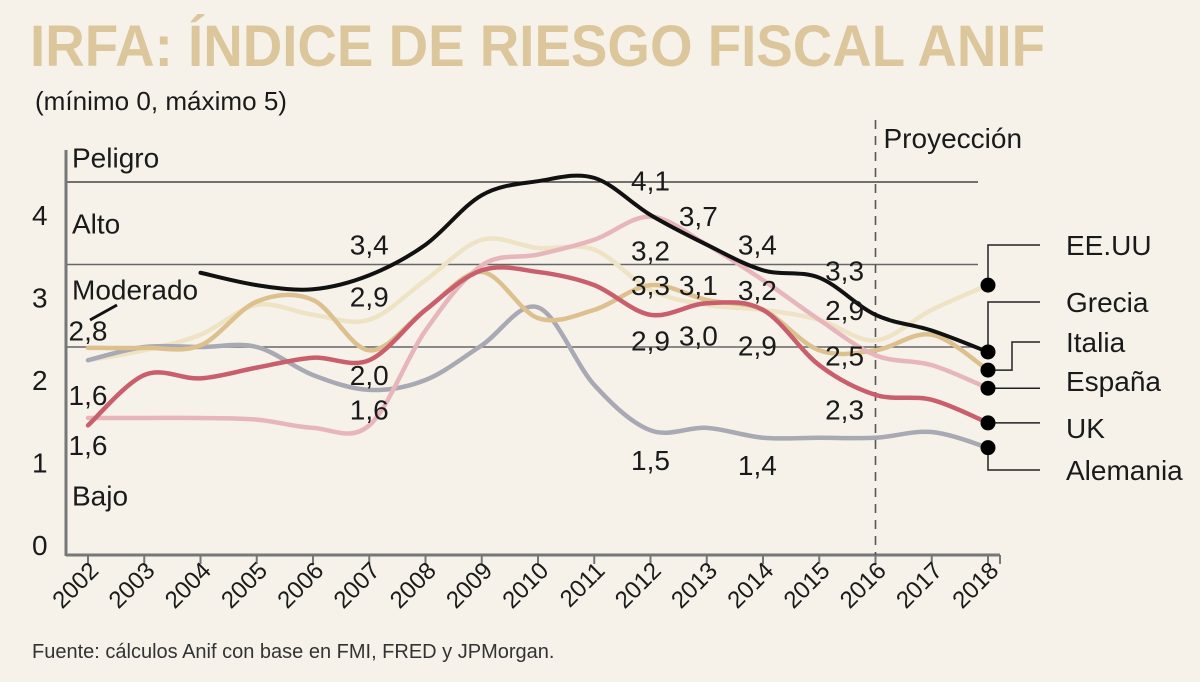 The height and width of the screenshot is (682, 1200). I want to click on data-label: 1,4, so click(757, 465).